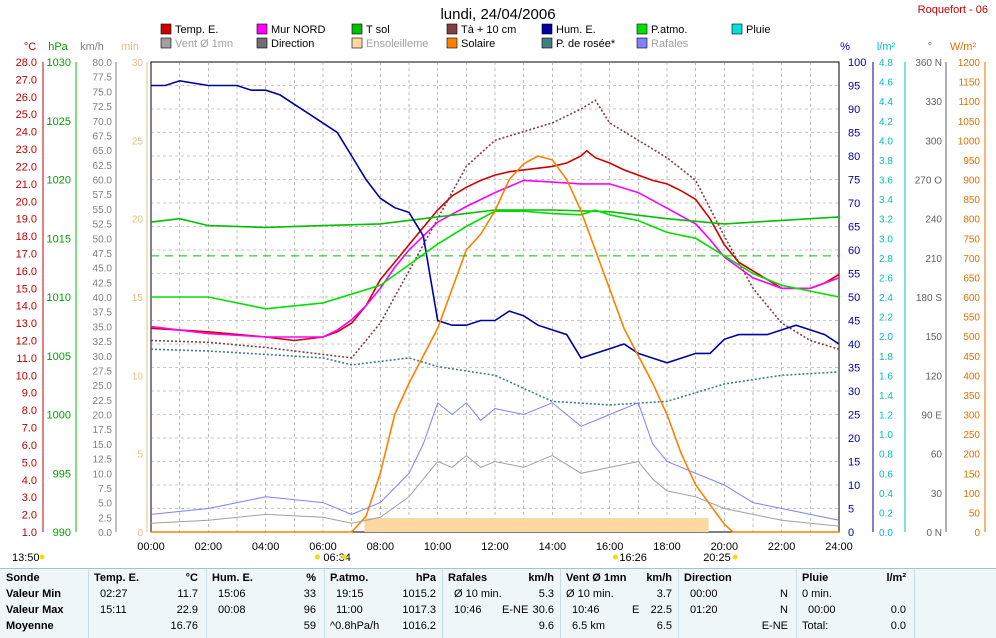 This screenshot has height=638, width=996. Describe the element at coordinates (26, 289) in the screenshot. I see `temp-axis-tick: 15.0` at that location.